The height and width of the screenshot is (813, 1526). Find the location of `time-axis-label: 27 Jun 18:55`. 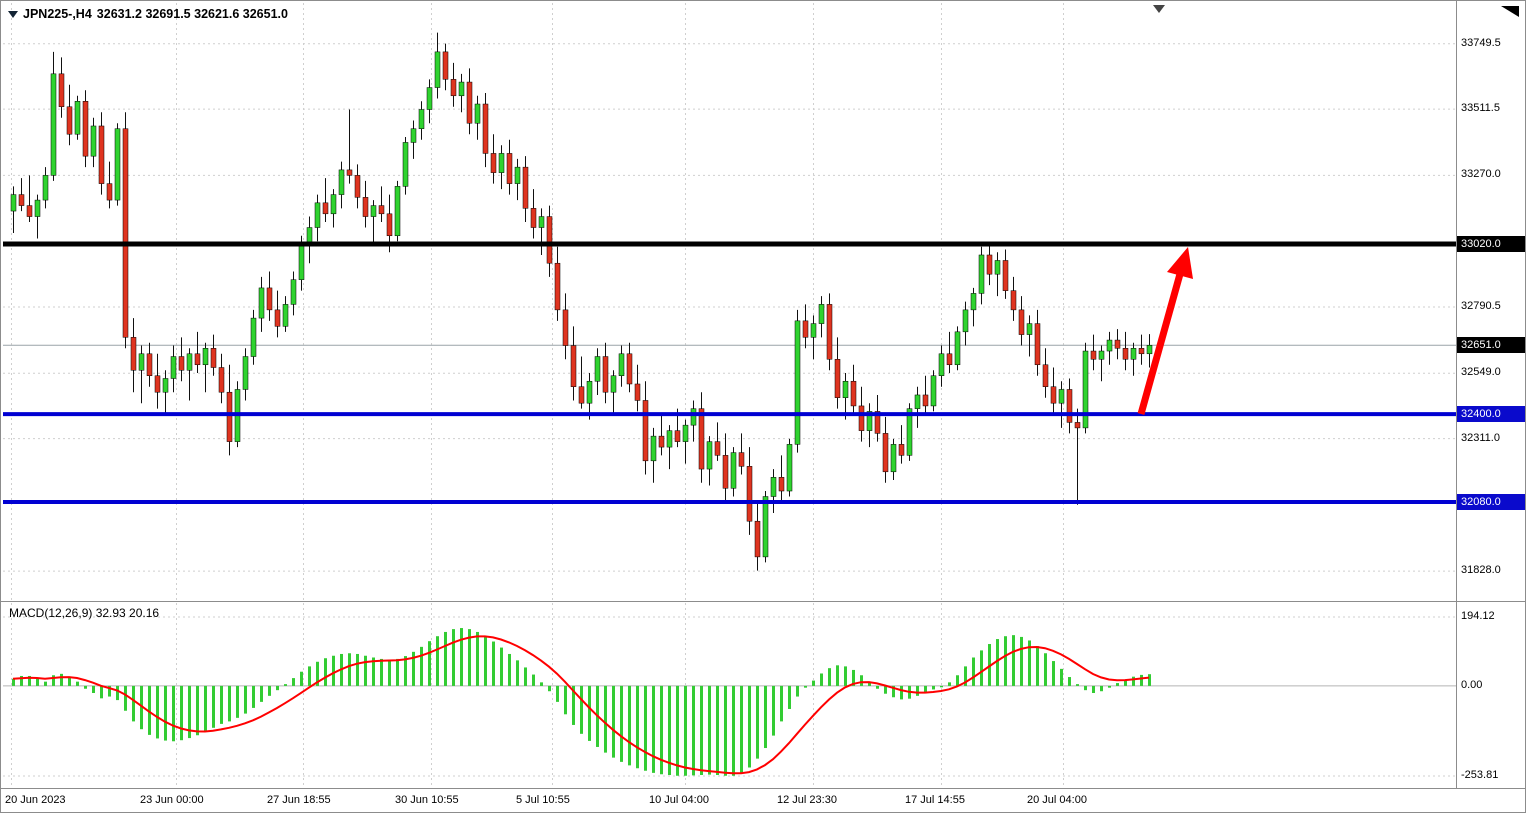

time-axis-label: 27 Jun 18:55 is located at coordinates (299, 800).